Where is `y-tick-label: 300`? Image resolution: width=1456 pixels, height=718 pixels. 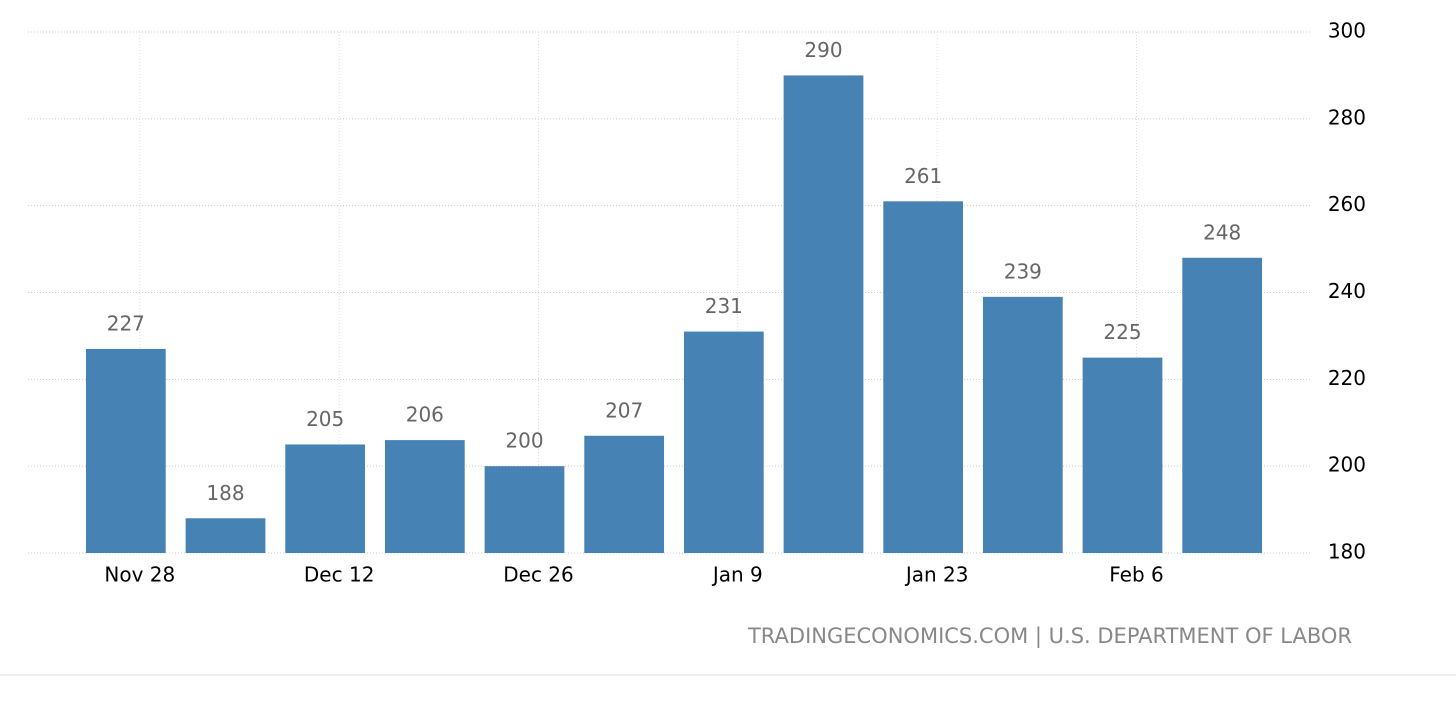
y-tick-label: 300 is located at coordinates (1347, 31).